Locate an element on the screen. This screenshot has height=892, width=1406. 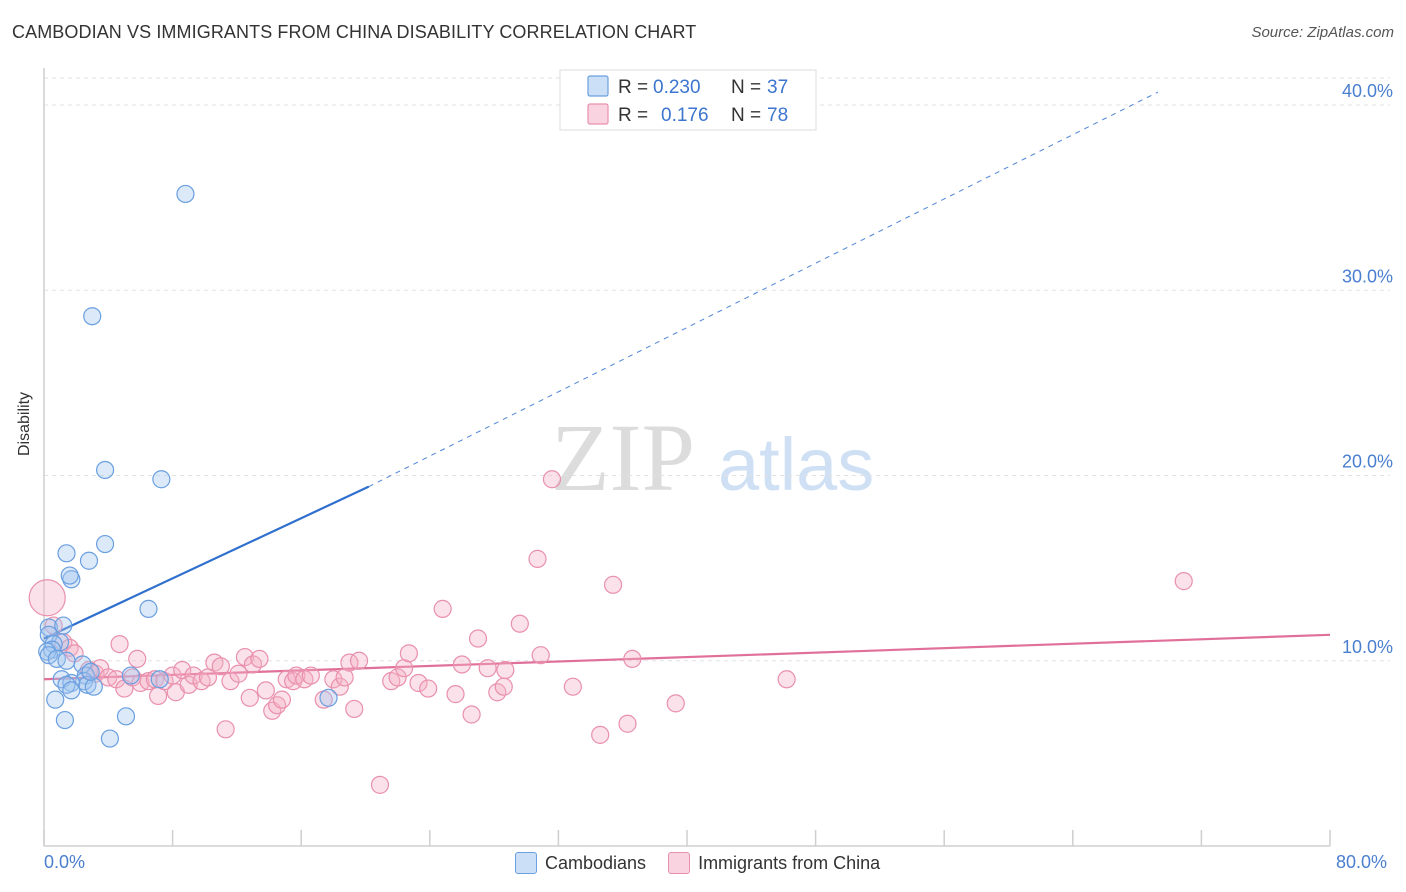
legend-swatch-cambodians is located at coordinates (598, 86).